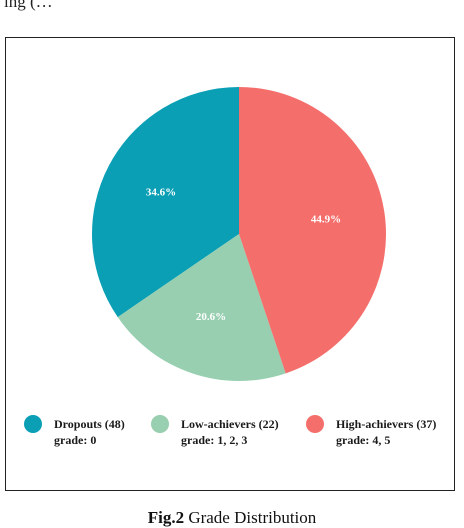 Image resolution: width=464 pixels, height=528 pixels. What do you see at coordinates (165, 202) in the screenshot?
I see `pie-slice-dropouts` at bounding box center [165, 202].